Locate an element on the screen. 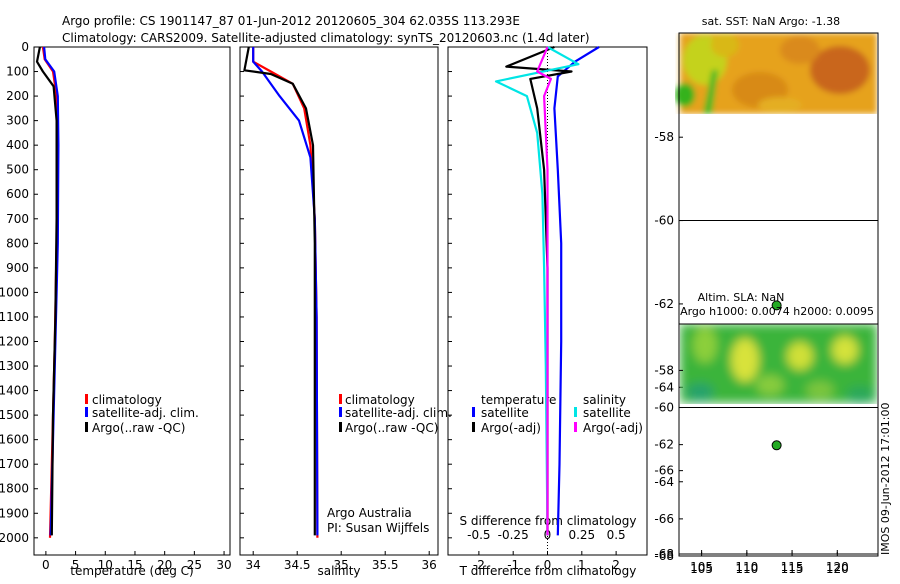 The width and height of the screenshot is (900, 584). ytick-label: 1400 is located at coordinates (14, 391).